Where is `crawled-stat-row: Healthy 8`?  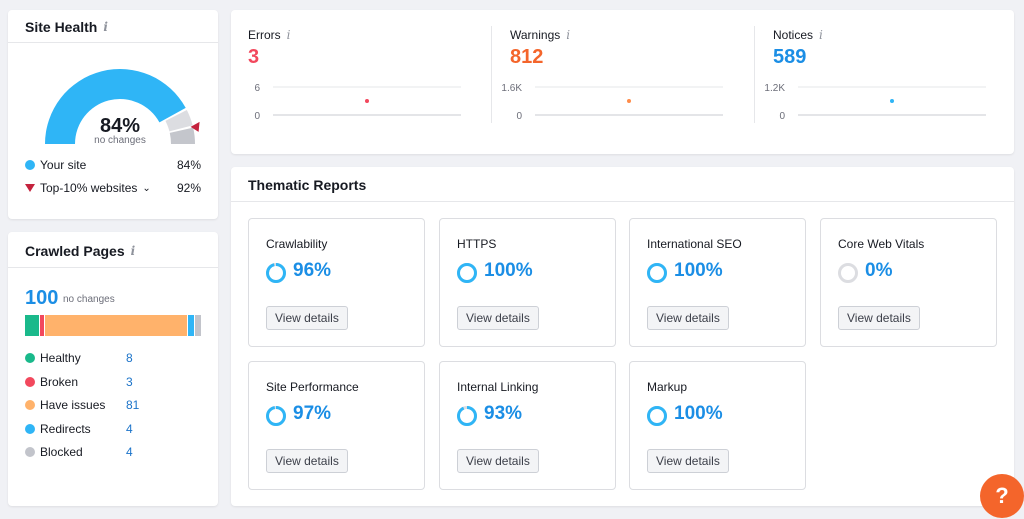
crawled-stat-row: Healthy 8 is located at coordinates (79, 358).